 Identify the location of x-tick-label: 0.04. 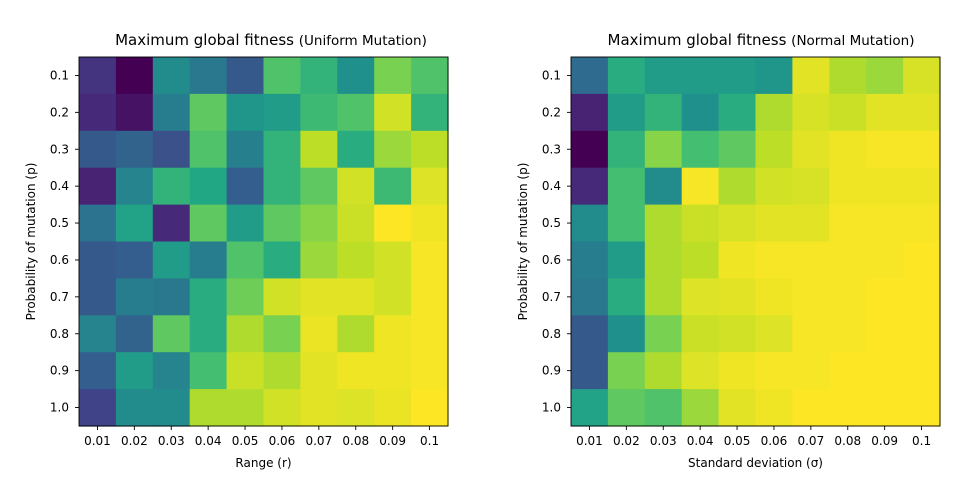
(700, 441).